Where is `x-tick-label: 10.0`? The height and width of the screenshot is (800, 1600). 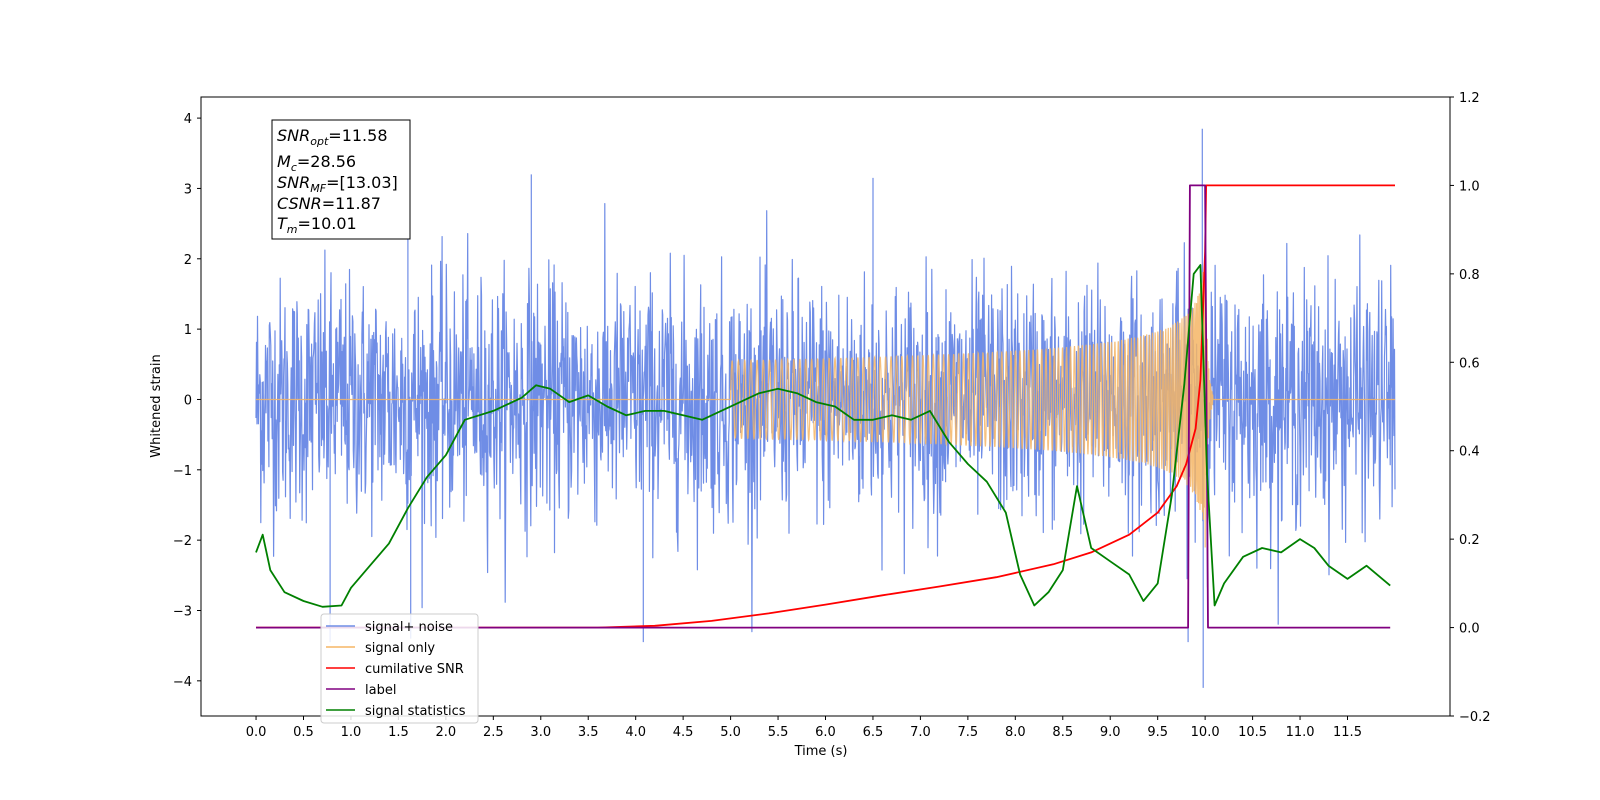 x-tick-label: 10.0 is located at coordinates (1205, 732).